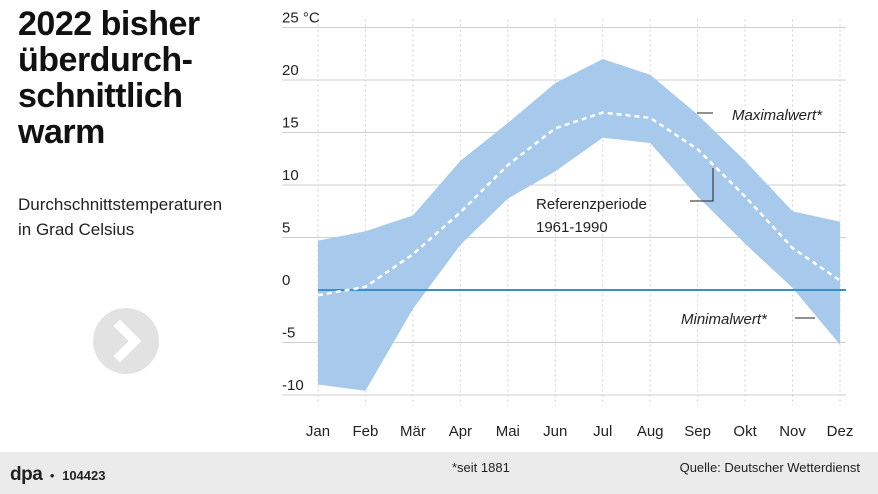 The height and width of the screenshot is (494, 878). I want to click on x-tick-label: Feb, so click(366, 431).